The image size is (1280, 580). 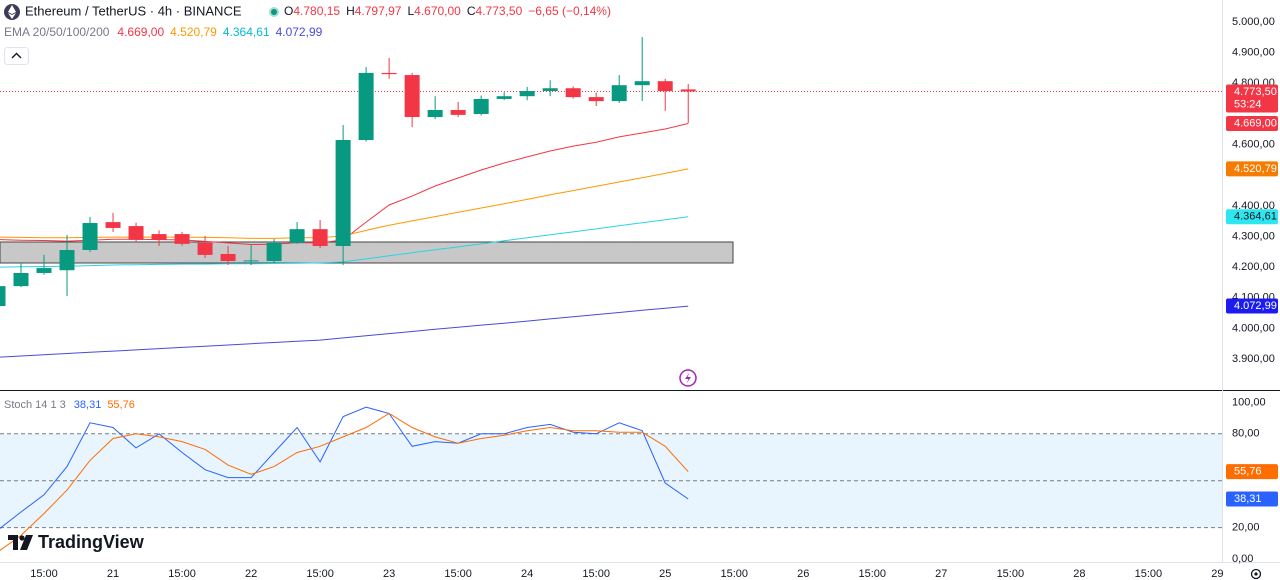 I want to click on last-price-badge-label: 4.773,50, so click(x=1255, y=92).